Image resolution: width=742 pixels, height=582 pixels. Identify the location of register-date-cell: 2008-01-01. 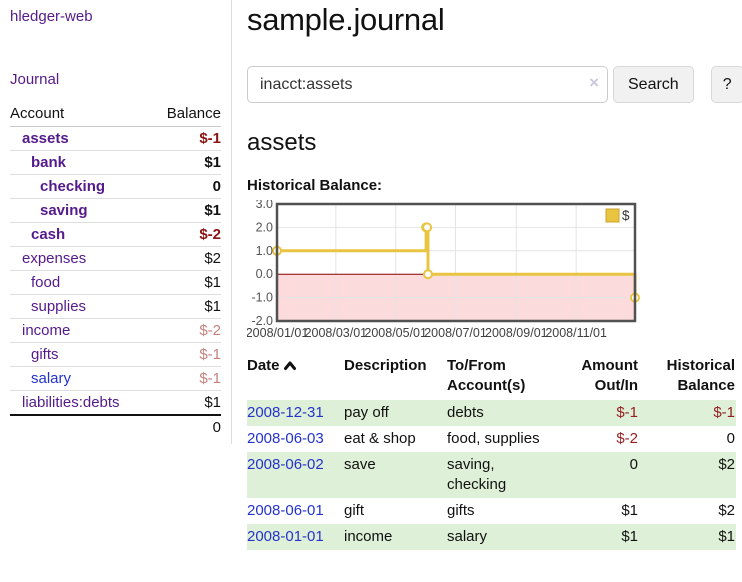
(295, 537).